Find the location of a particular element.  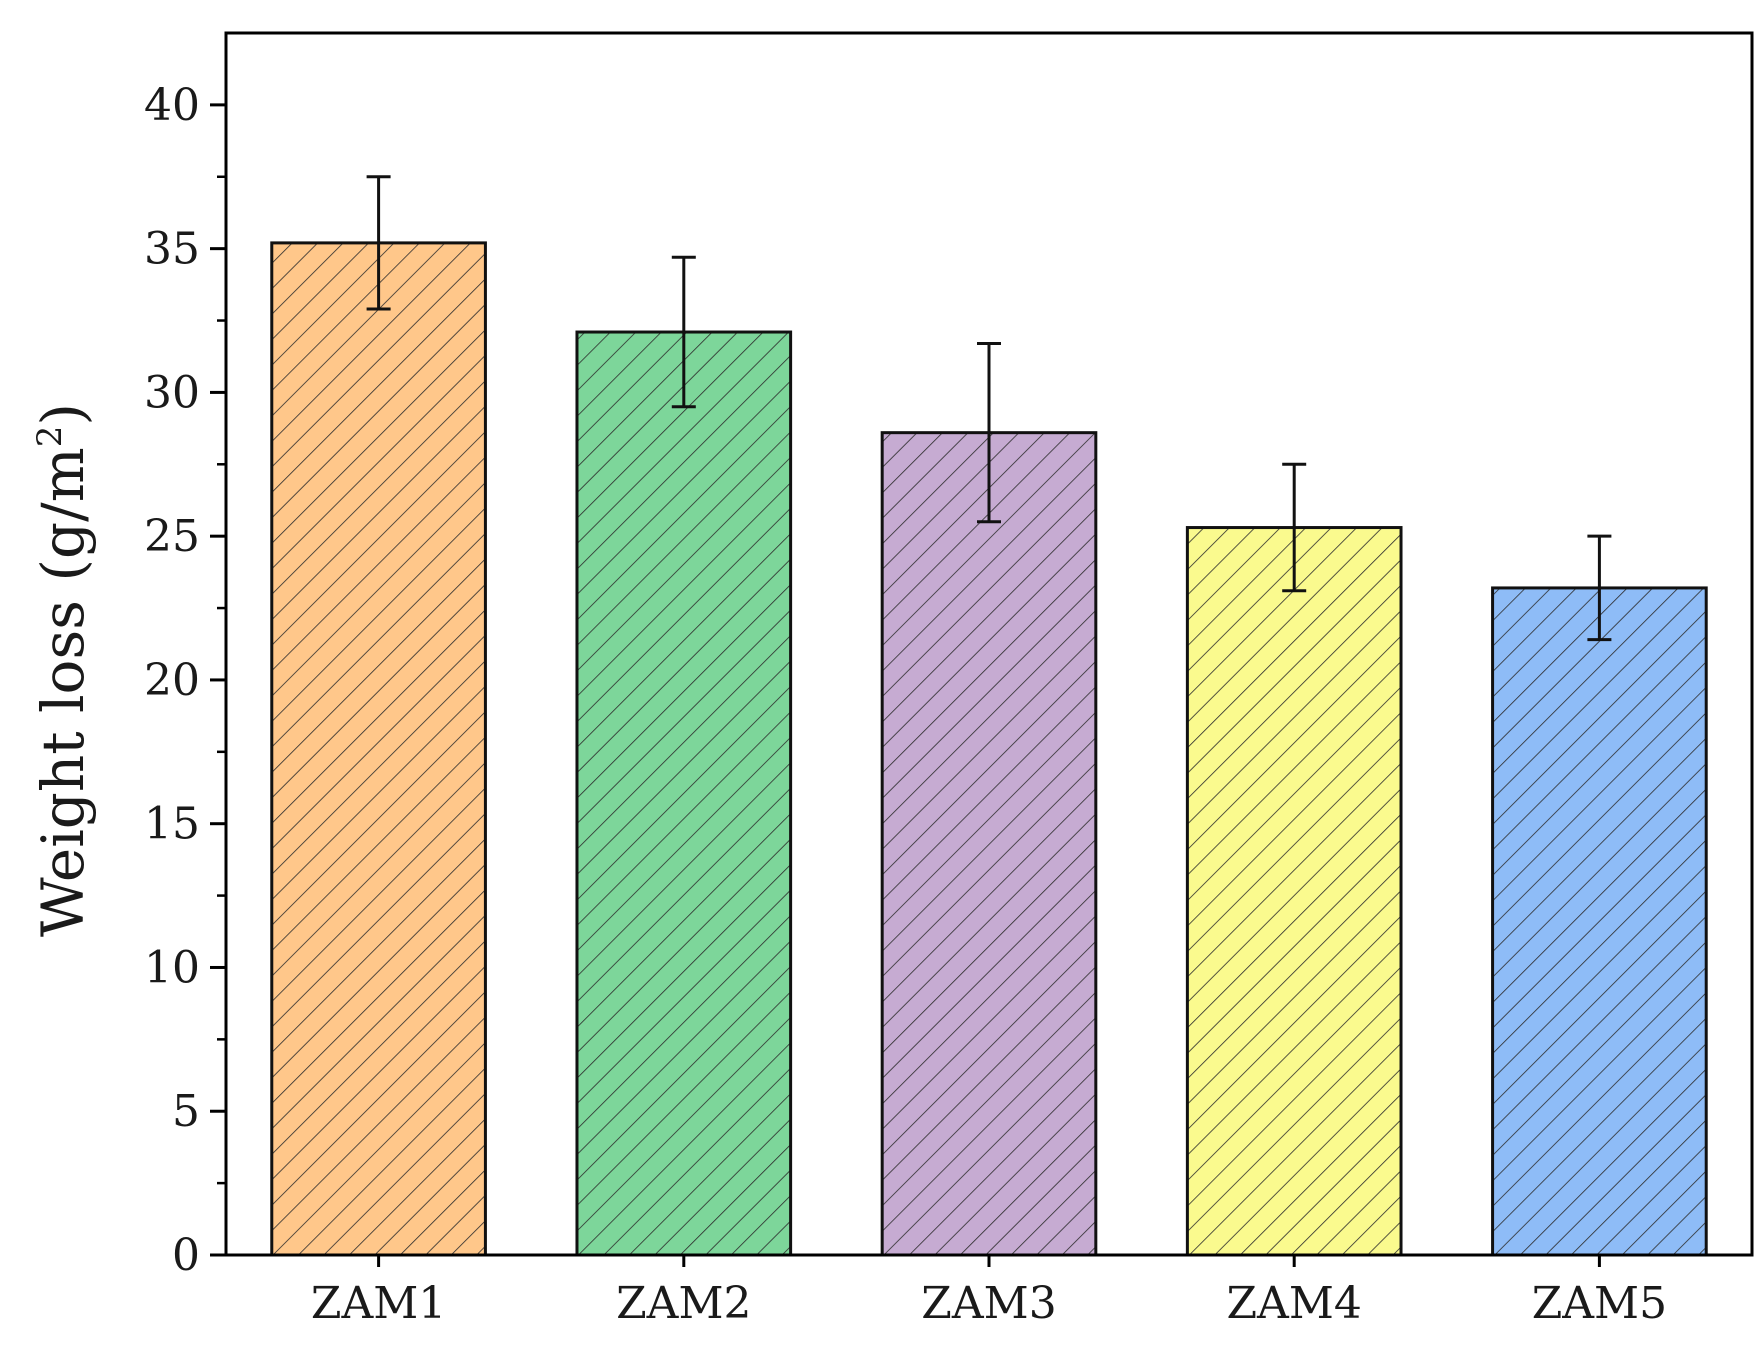

error-bar-zam4 is located at coordinates (1294, 527).